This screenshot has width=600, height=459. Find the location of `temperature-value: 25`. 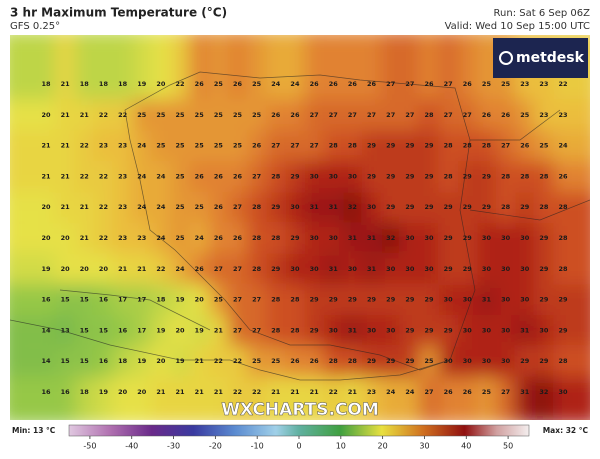

temperature-value: 25 is located at coordinates (181, 115).